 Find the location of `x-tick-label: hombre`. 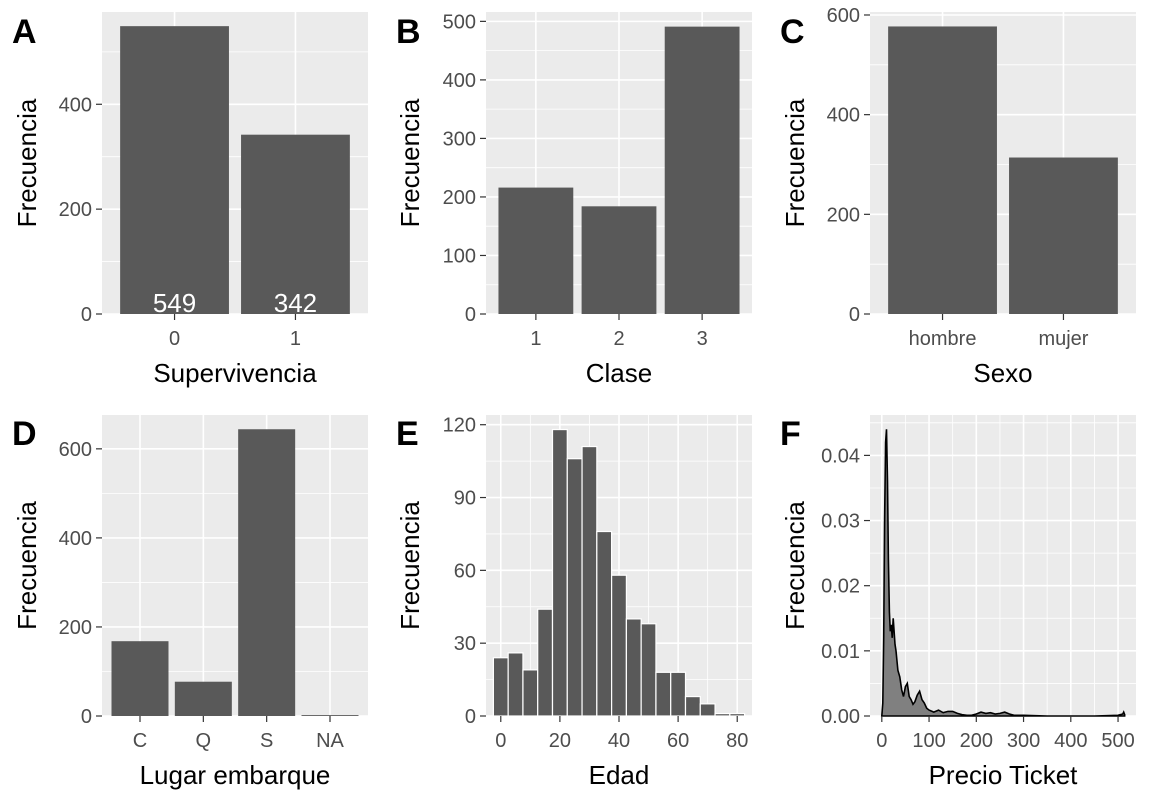

x-tick-label: hombre is located at coordinates (943, 339).